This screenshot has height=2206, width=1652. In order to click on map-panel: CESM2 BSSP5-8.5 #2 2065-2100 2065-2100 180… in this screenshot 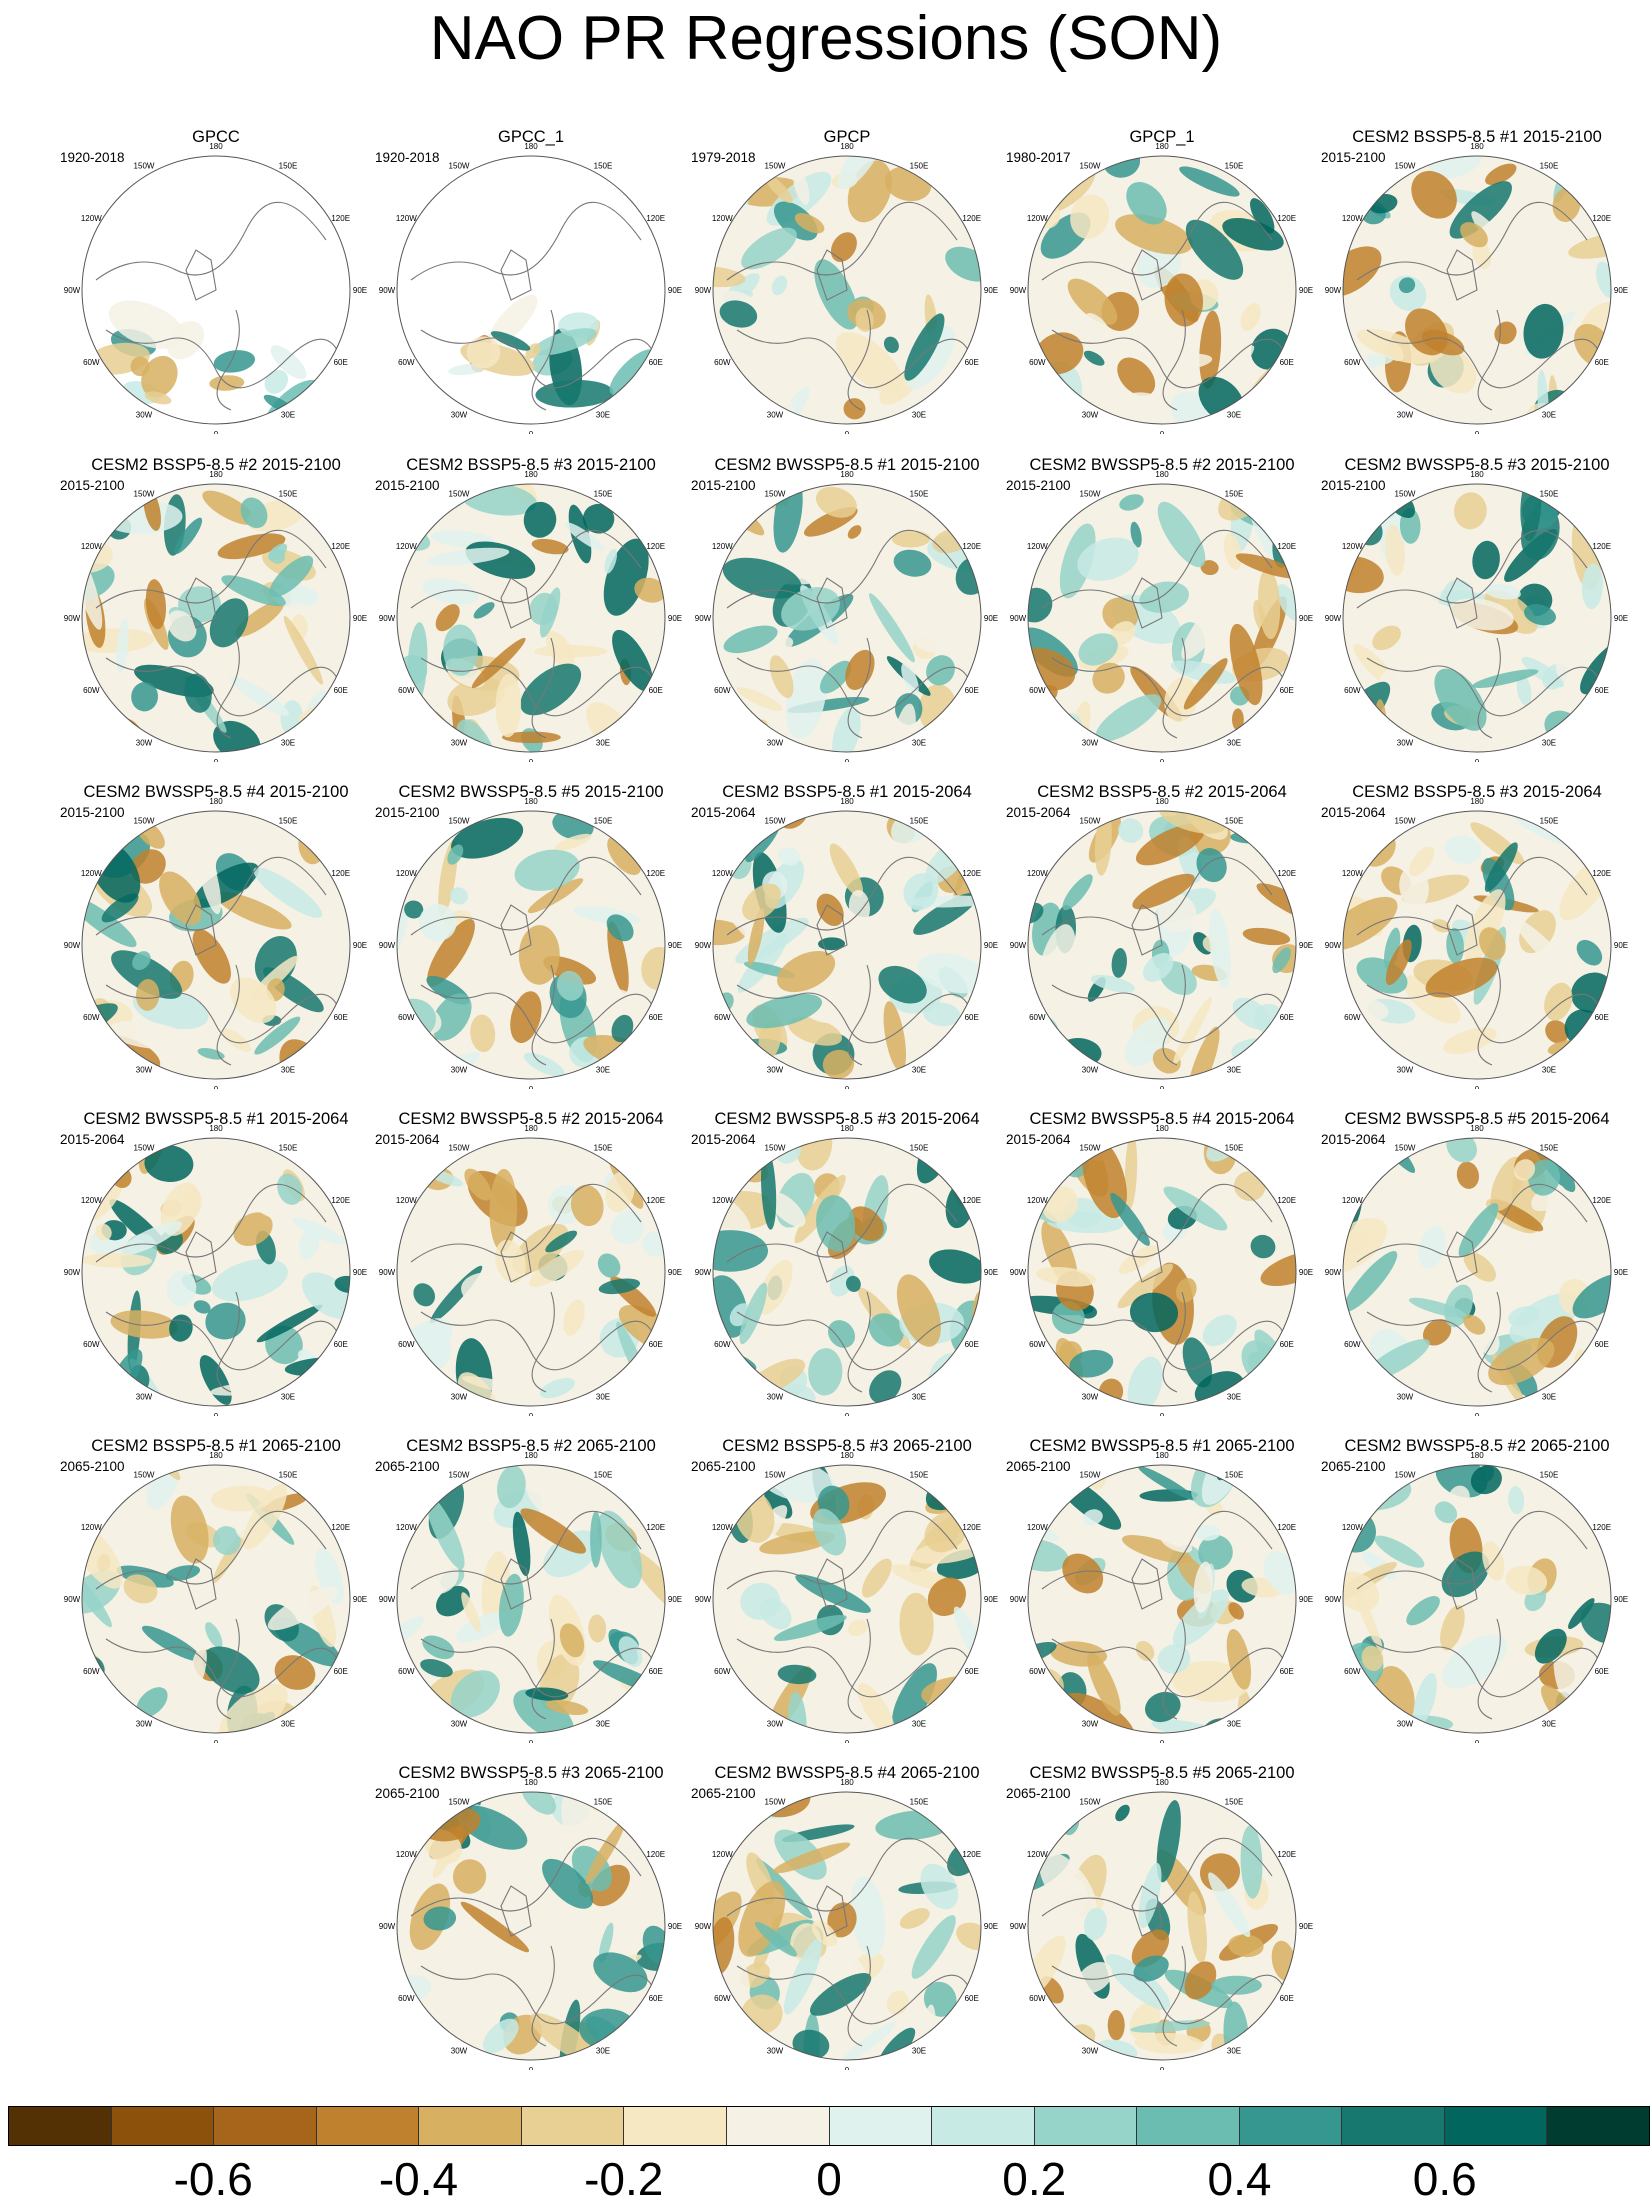, I will do `click(531, 1590)`.